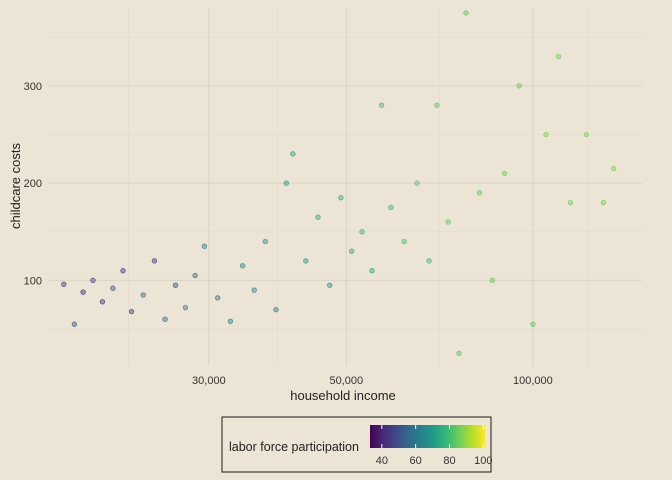 The height and width of the screenshot is (480, 672). I want to click on legend: labor force participation 40 60 80 100, so click(356, 444).